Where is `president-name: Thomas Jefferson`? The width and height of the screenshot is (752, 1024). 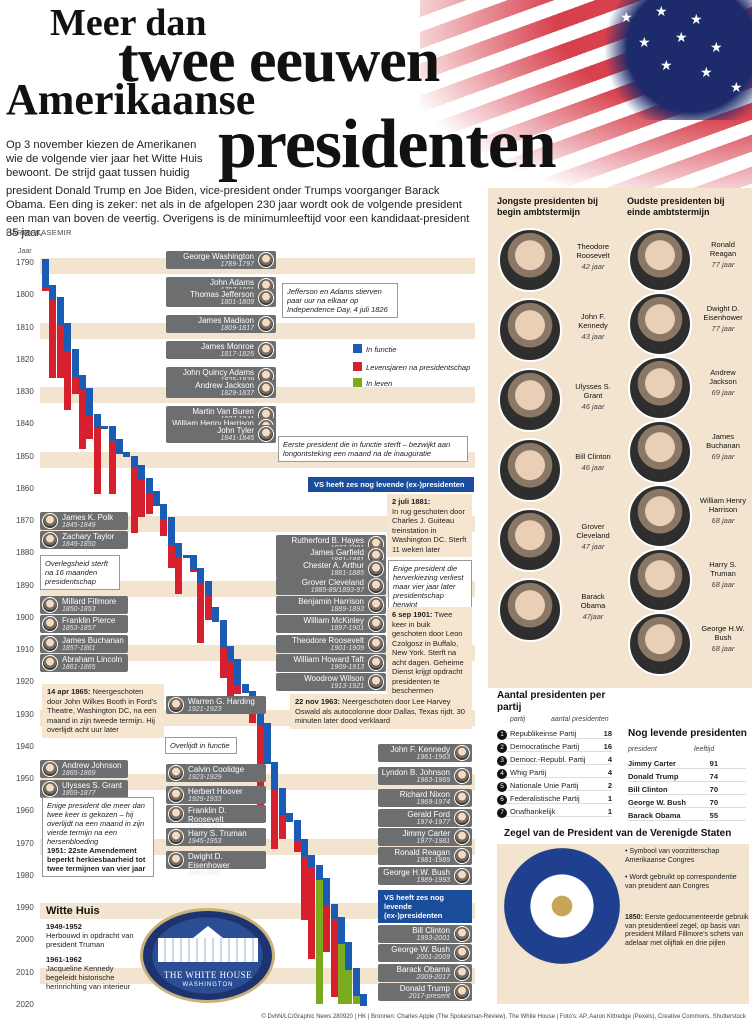
president-name: Thomas Jefferson is located at coordinates (222, 295).